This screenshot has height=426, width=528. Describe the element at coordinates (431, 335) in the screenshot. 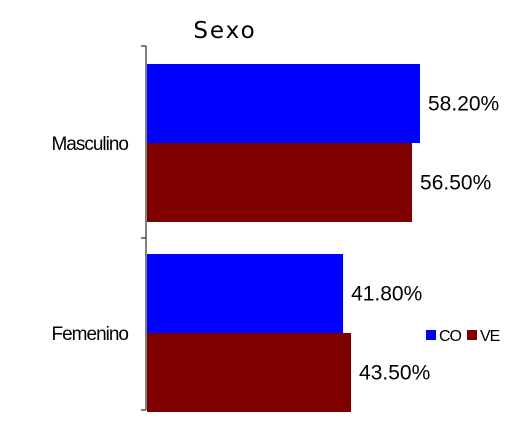

I see `legend-swatch-co` at that location.